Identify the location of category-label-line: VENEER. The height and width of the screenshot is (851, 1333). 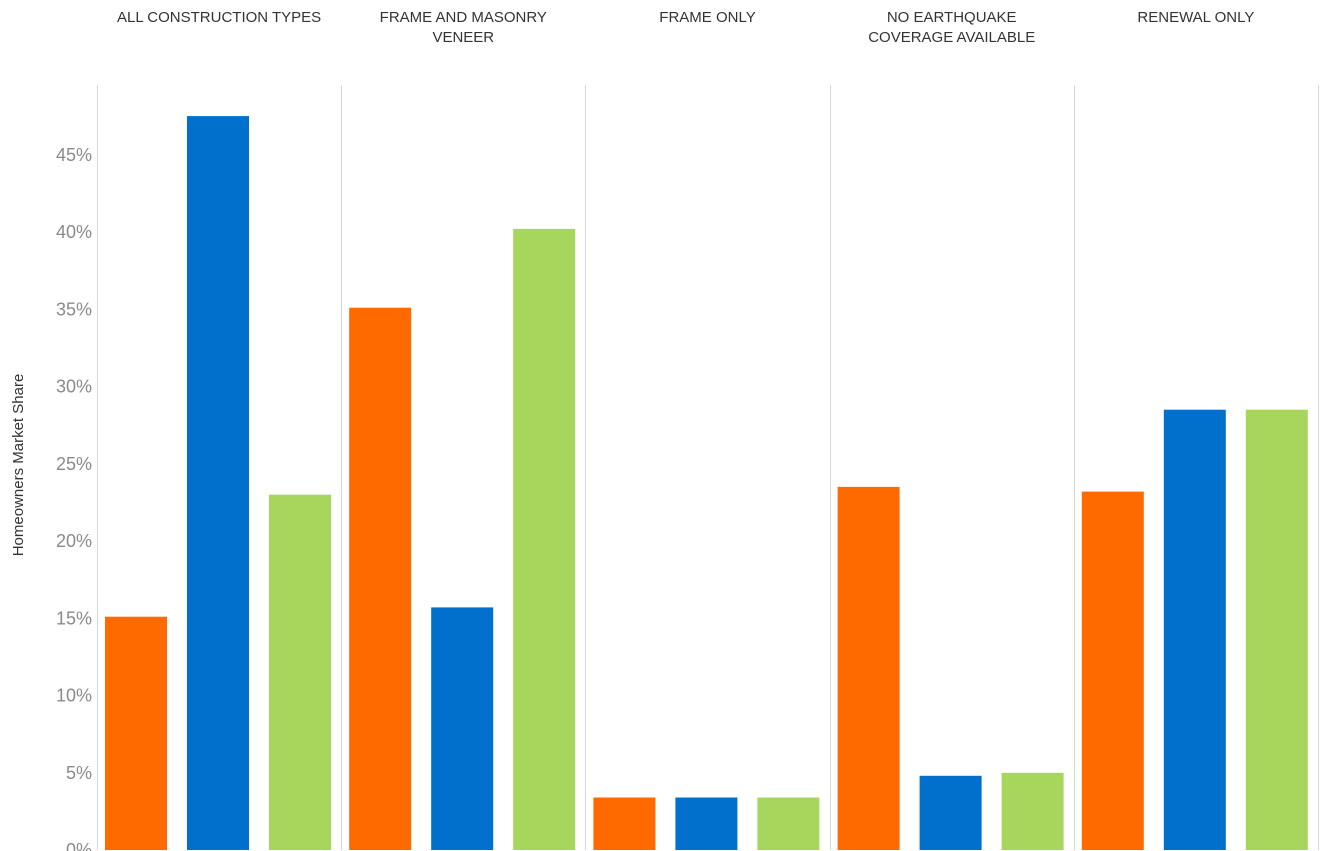
(463, 37).